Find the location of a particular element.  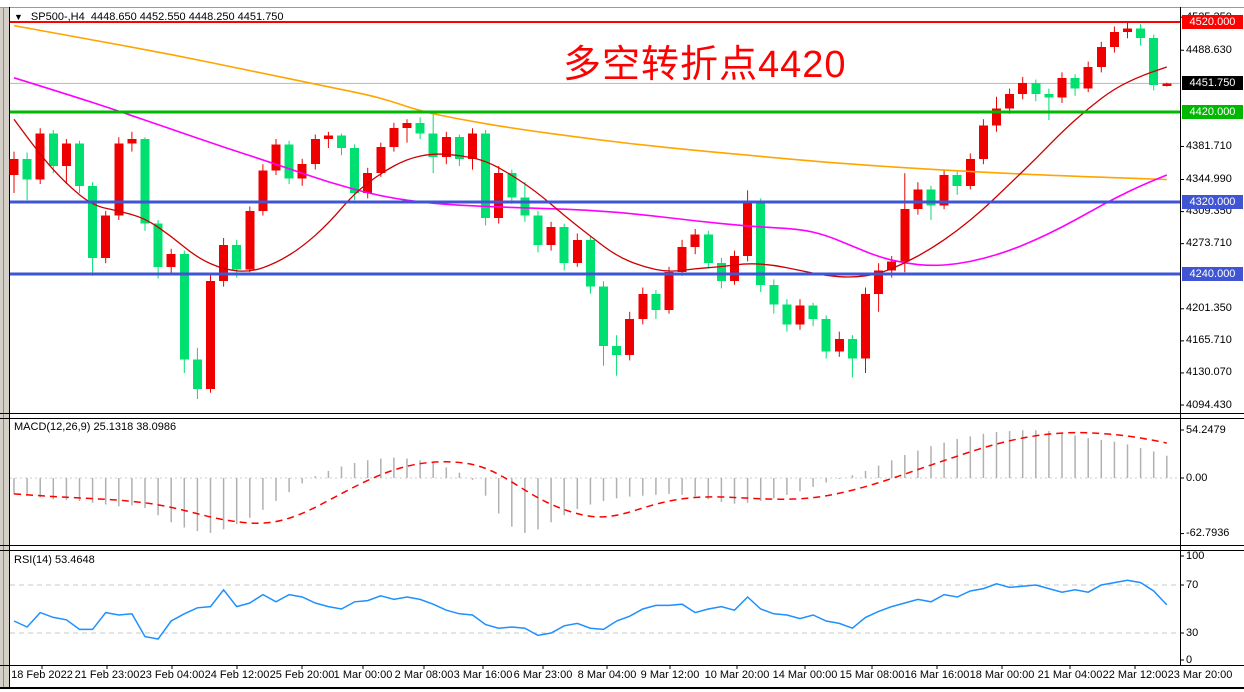

rsi-tick-label: 70 is located at coordinates (1192, 584).